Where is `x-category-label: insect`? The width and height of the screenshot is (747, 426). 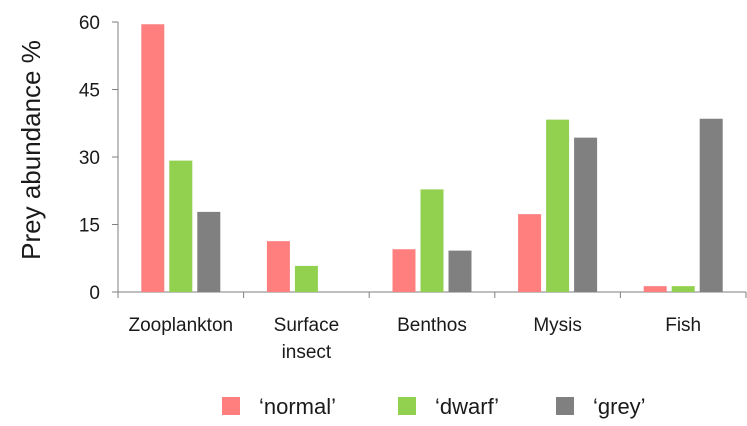 x-category-label: insect is located at coordinates (307, 352).